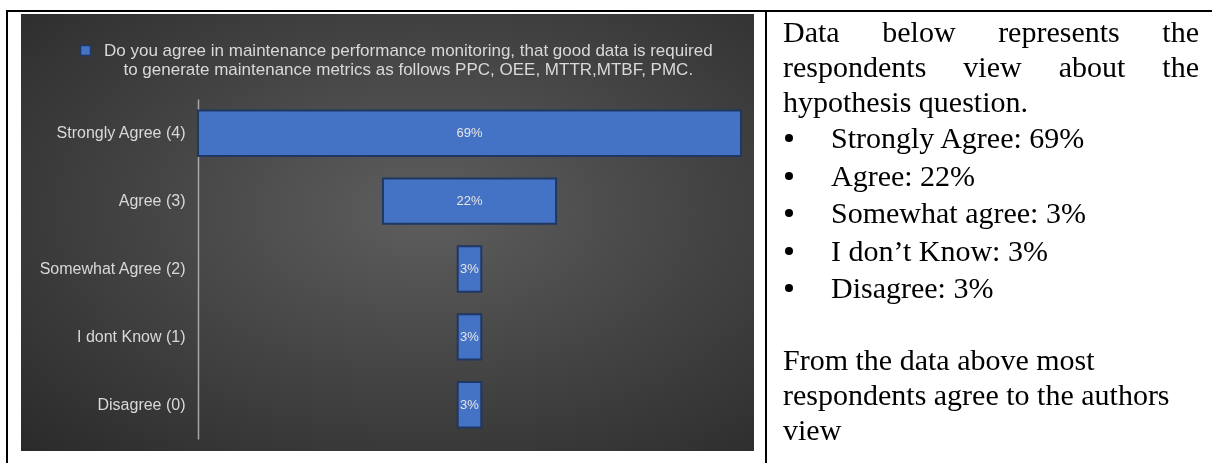 Image resolution: width=1212 pixels, height=463 pixels. Describe the element at coordinates (939, 250) in the screenshot. I see `text: I don’t Know: 3%` at that location.